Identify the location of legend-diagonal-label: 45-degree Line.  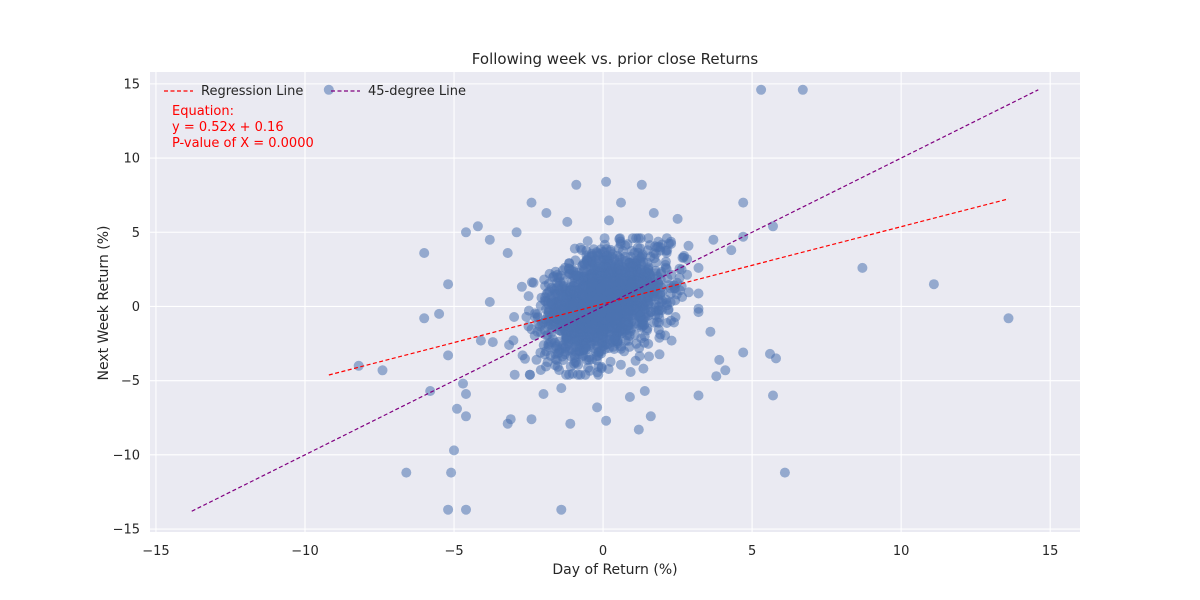
(417, 91).